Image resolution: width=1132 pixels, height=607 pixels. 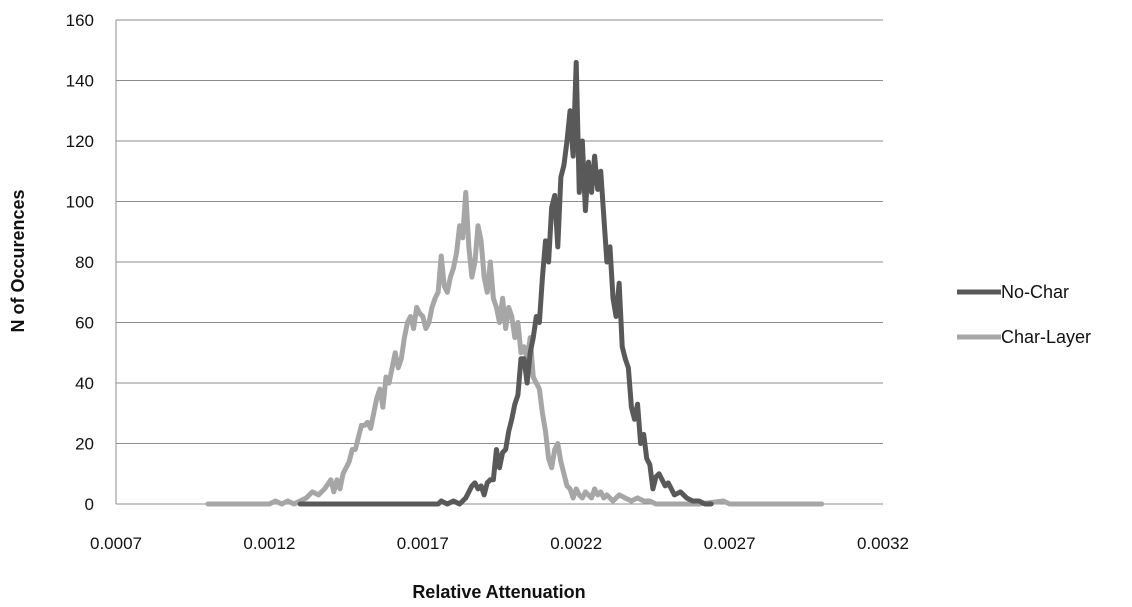 I want to click on y-tick-label: 20, so click(x=84, y=444).